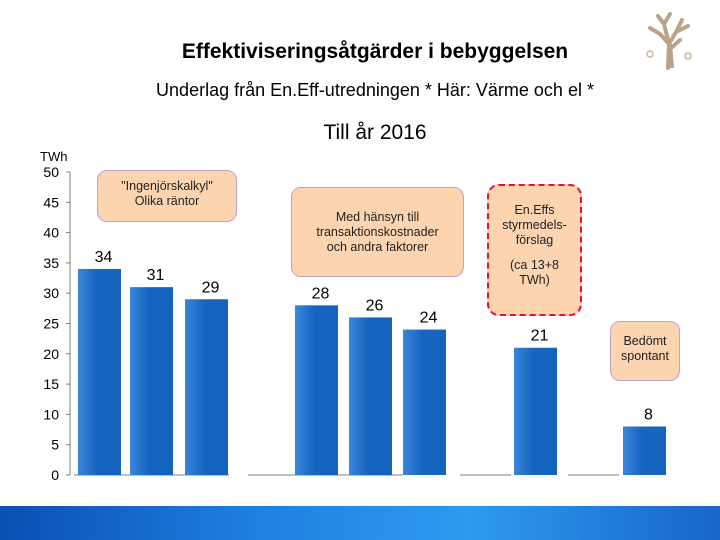 The image size is (720, 540). I want to click on slide-title: Effektiviseringsåtgärder i bebyggelsen, so click(375, 51).